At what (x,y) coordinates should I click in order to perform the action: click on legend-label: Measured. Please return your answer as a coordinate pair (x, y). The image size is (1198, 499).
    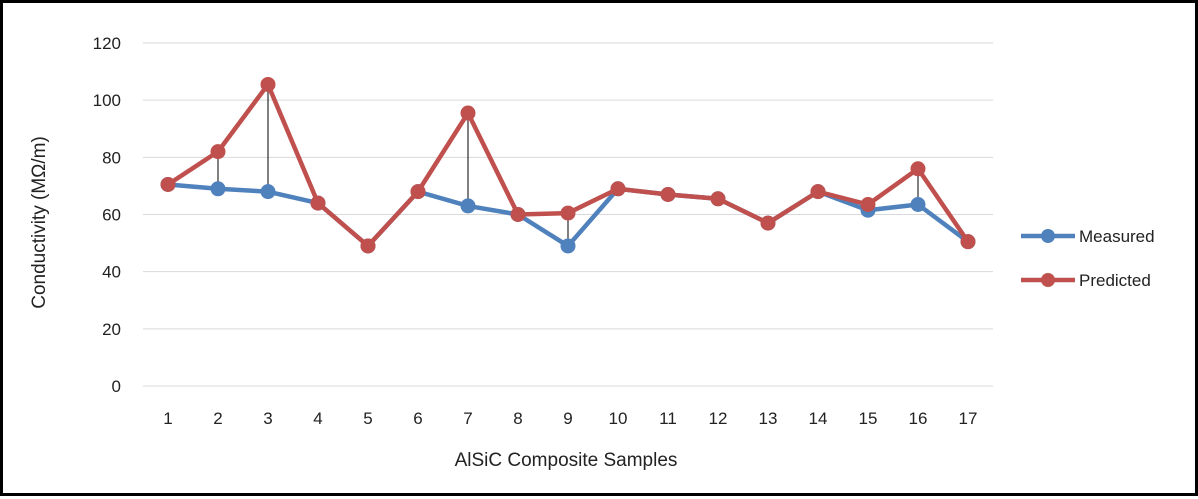
    Looking at the image, I should click on (1117, 236).